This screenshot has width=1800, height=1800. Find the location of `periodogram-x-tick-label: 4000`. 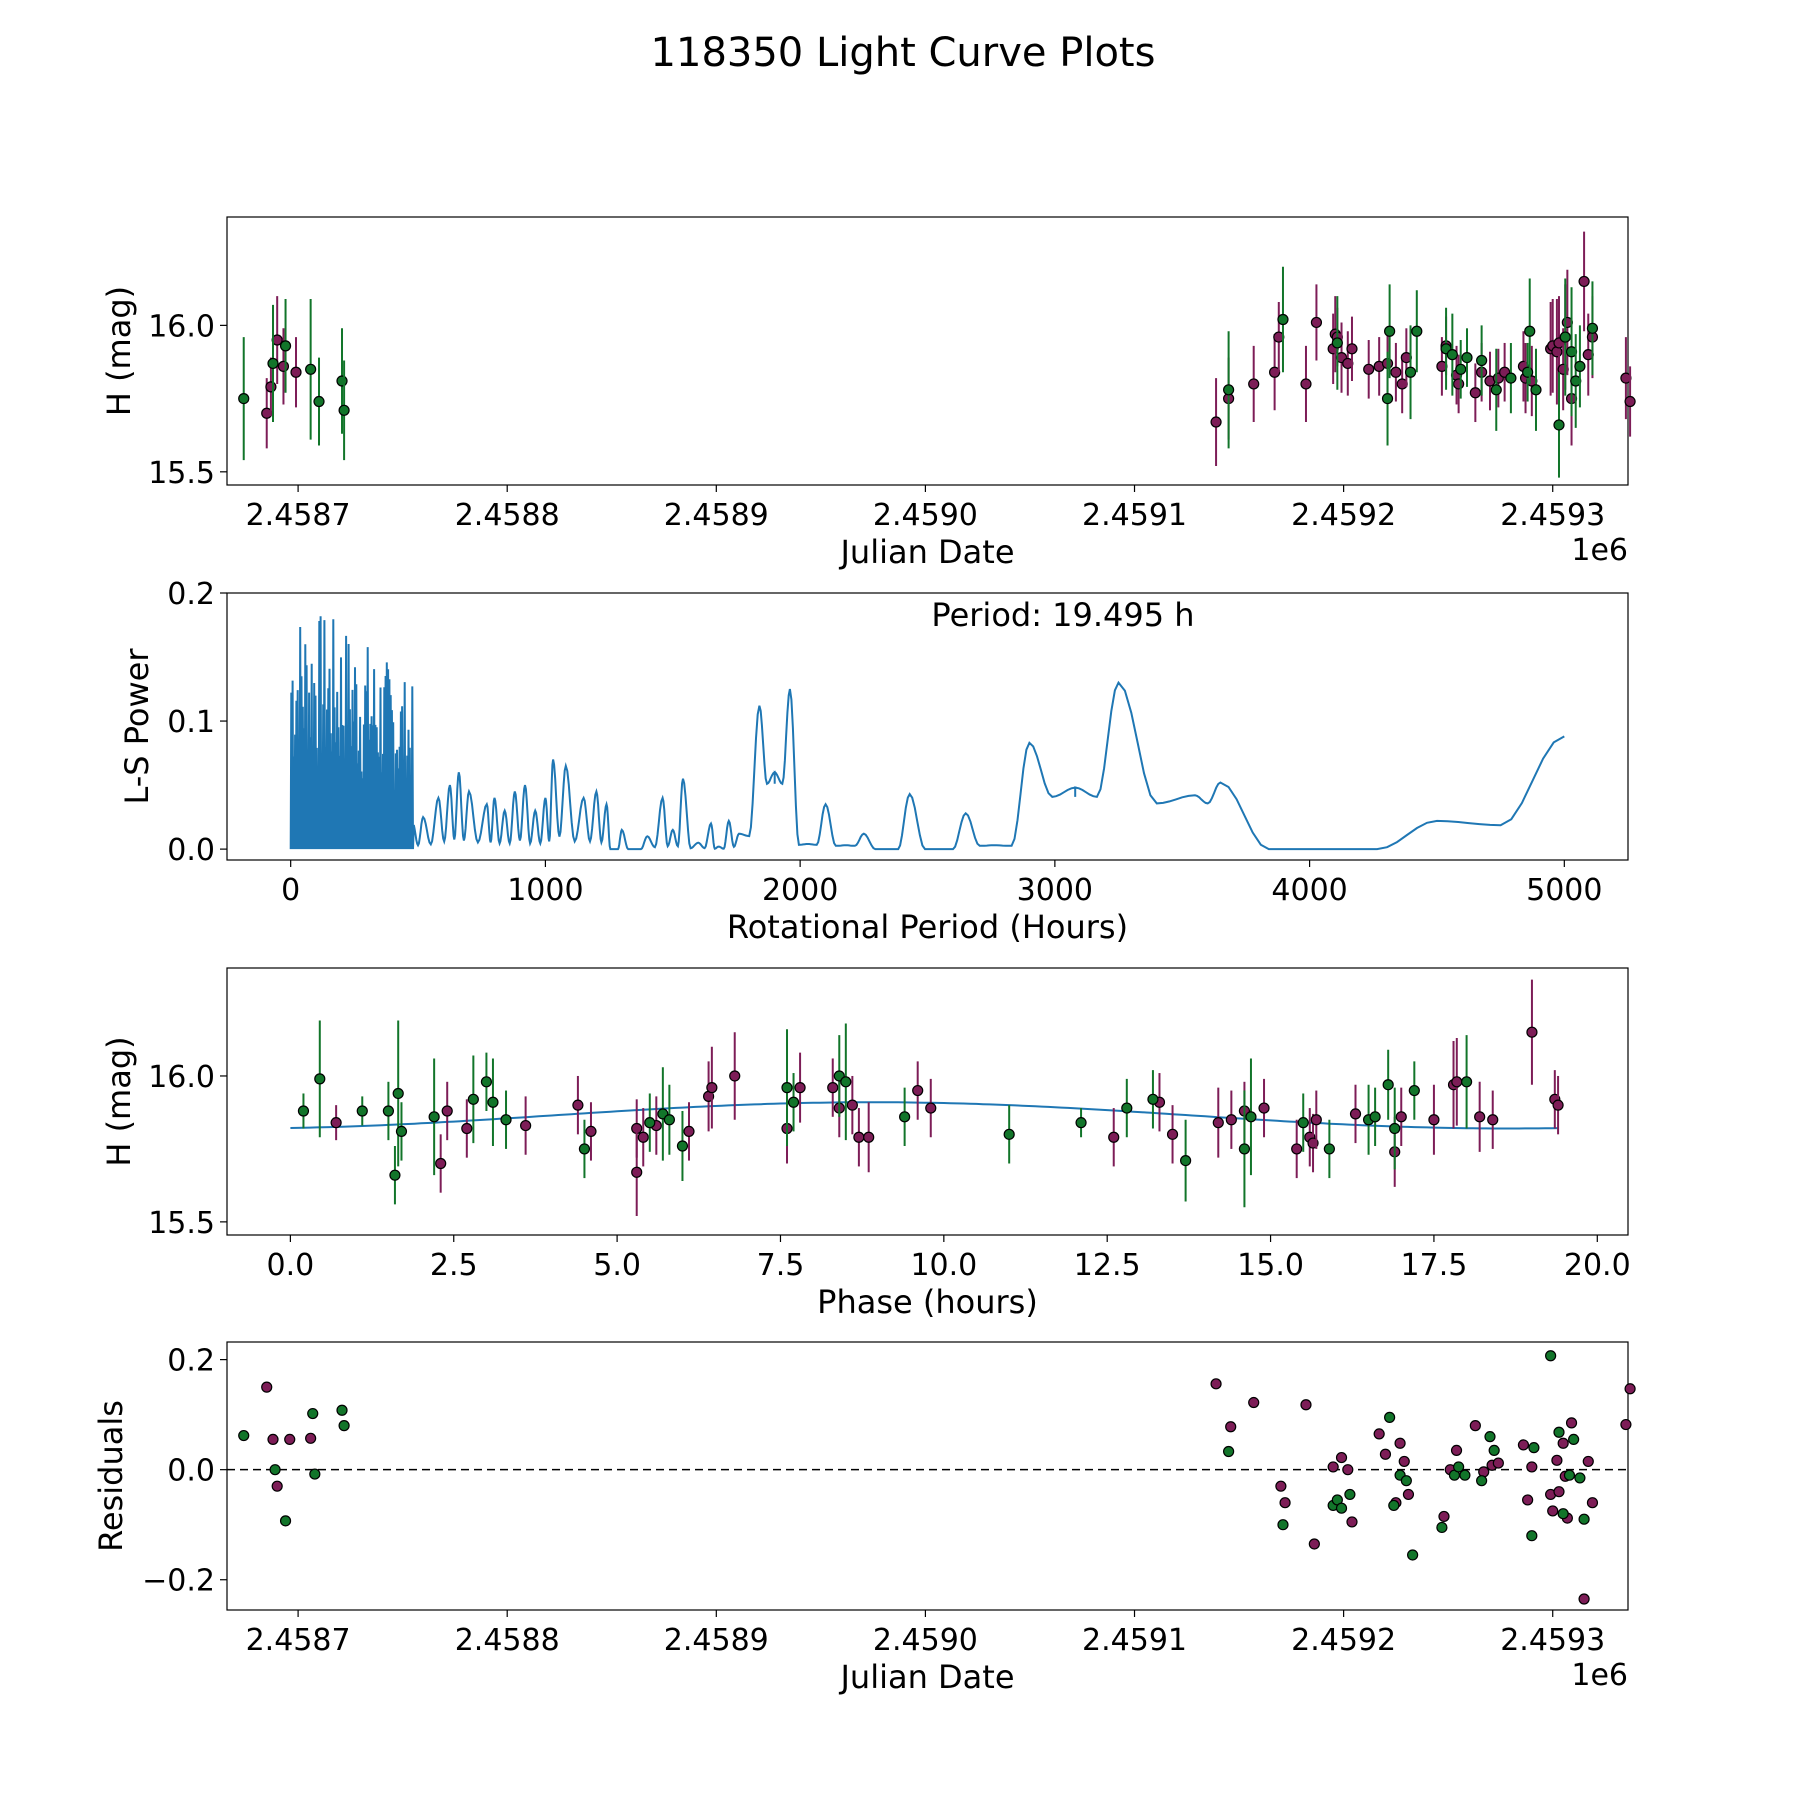

periodogram-x-tick-label: 4000 is located at coordinates (1309, 890).